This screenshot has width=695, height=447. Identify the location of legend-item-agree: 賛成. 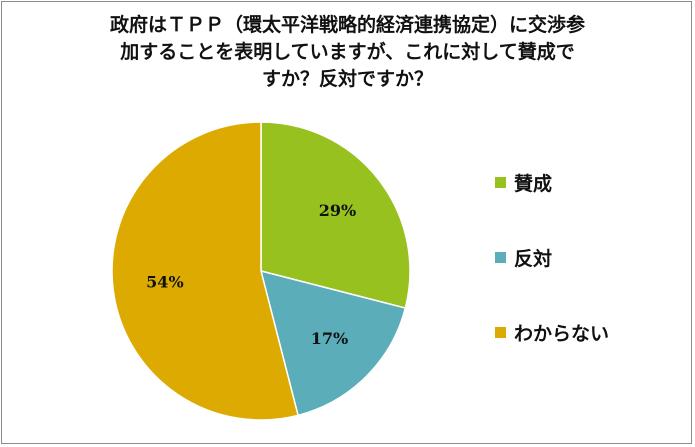
(552, 182).